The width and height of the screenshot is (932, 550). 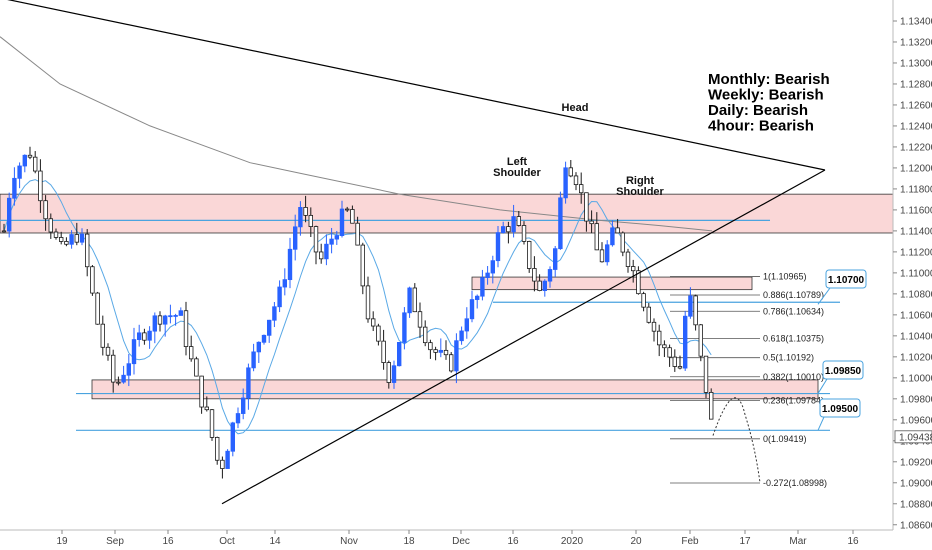 I want to click on x-tick-label: 17, so click(x=745, y=541).